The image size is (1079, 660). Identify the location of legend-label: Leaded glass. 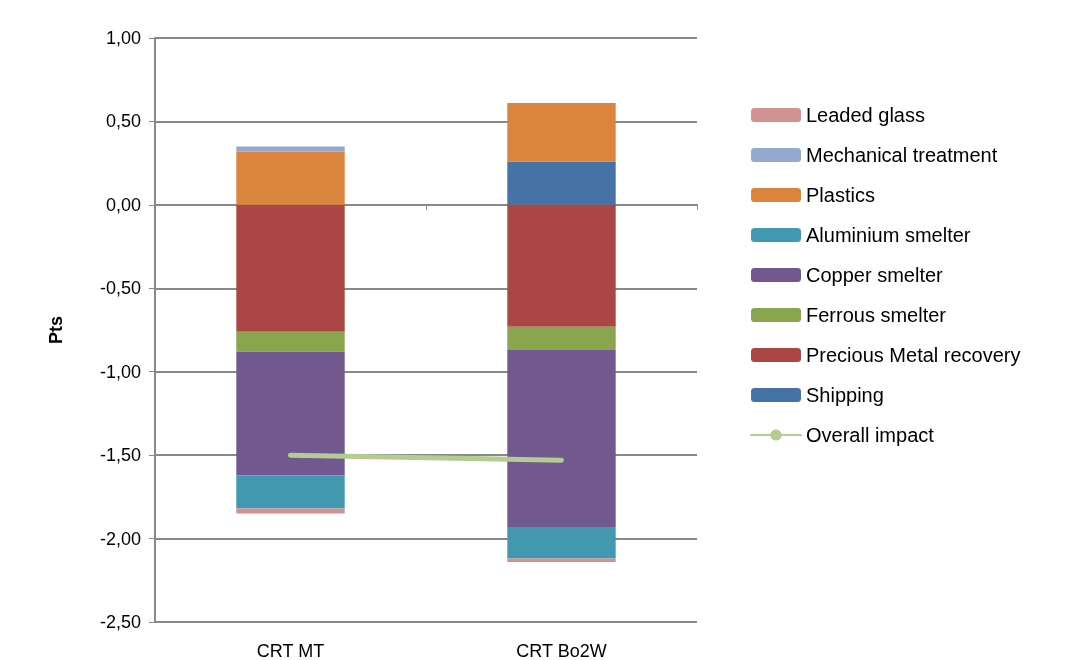
(865, 115).